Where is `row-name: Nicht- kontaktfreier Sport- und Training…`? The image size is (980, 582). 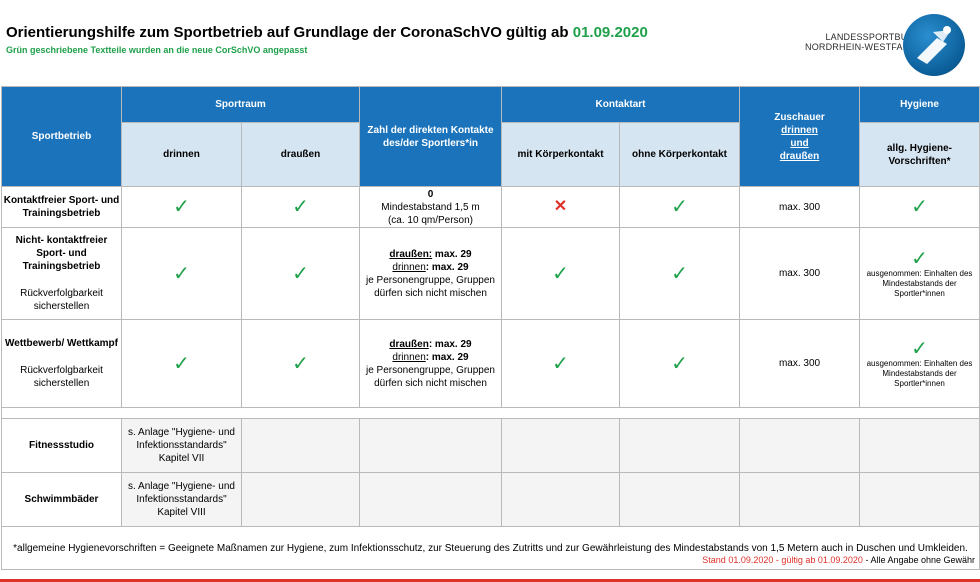
row-name: Nicht- kontaktfreier Sport- und Training… is located at coordinates (61, 273).